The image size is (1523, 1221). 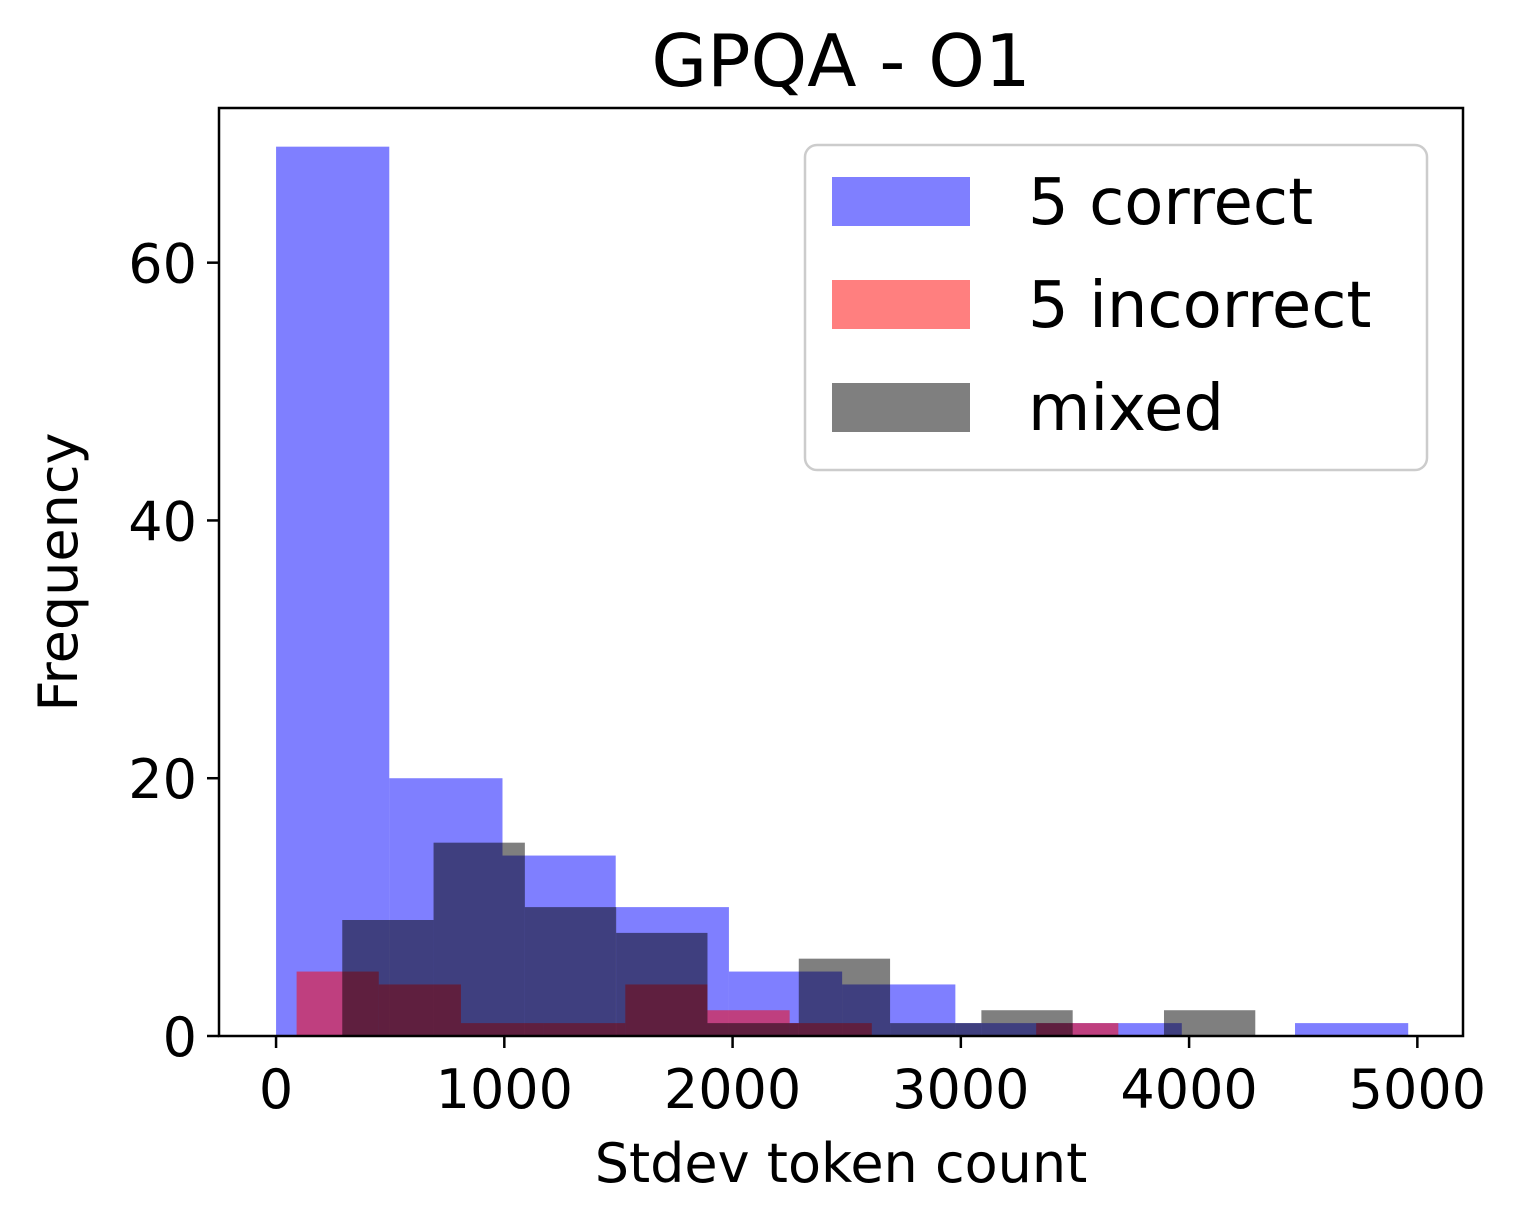 What do you see at coordinates (58, 572) in the screenshot?
I see `y-axis-label: Frequency` at bounding box center [58, 572].